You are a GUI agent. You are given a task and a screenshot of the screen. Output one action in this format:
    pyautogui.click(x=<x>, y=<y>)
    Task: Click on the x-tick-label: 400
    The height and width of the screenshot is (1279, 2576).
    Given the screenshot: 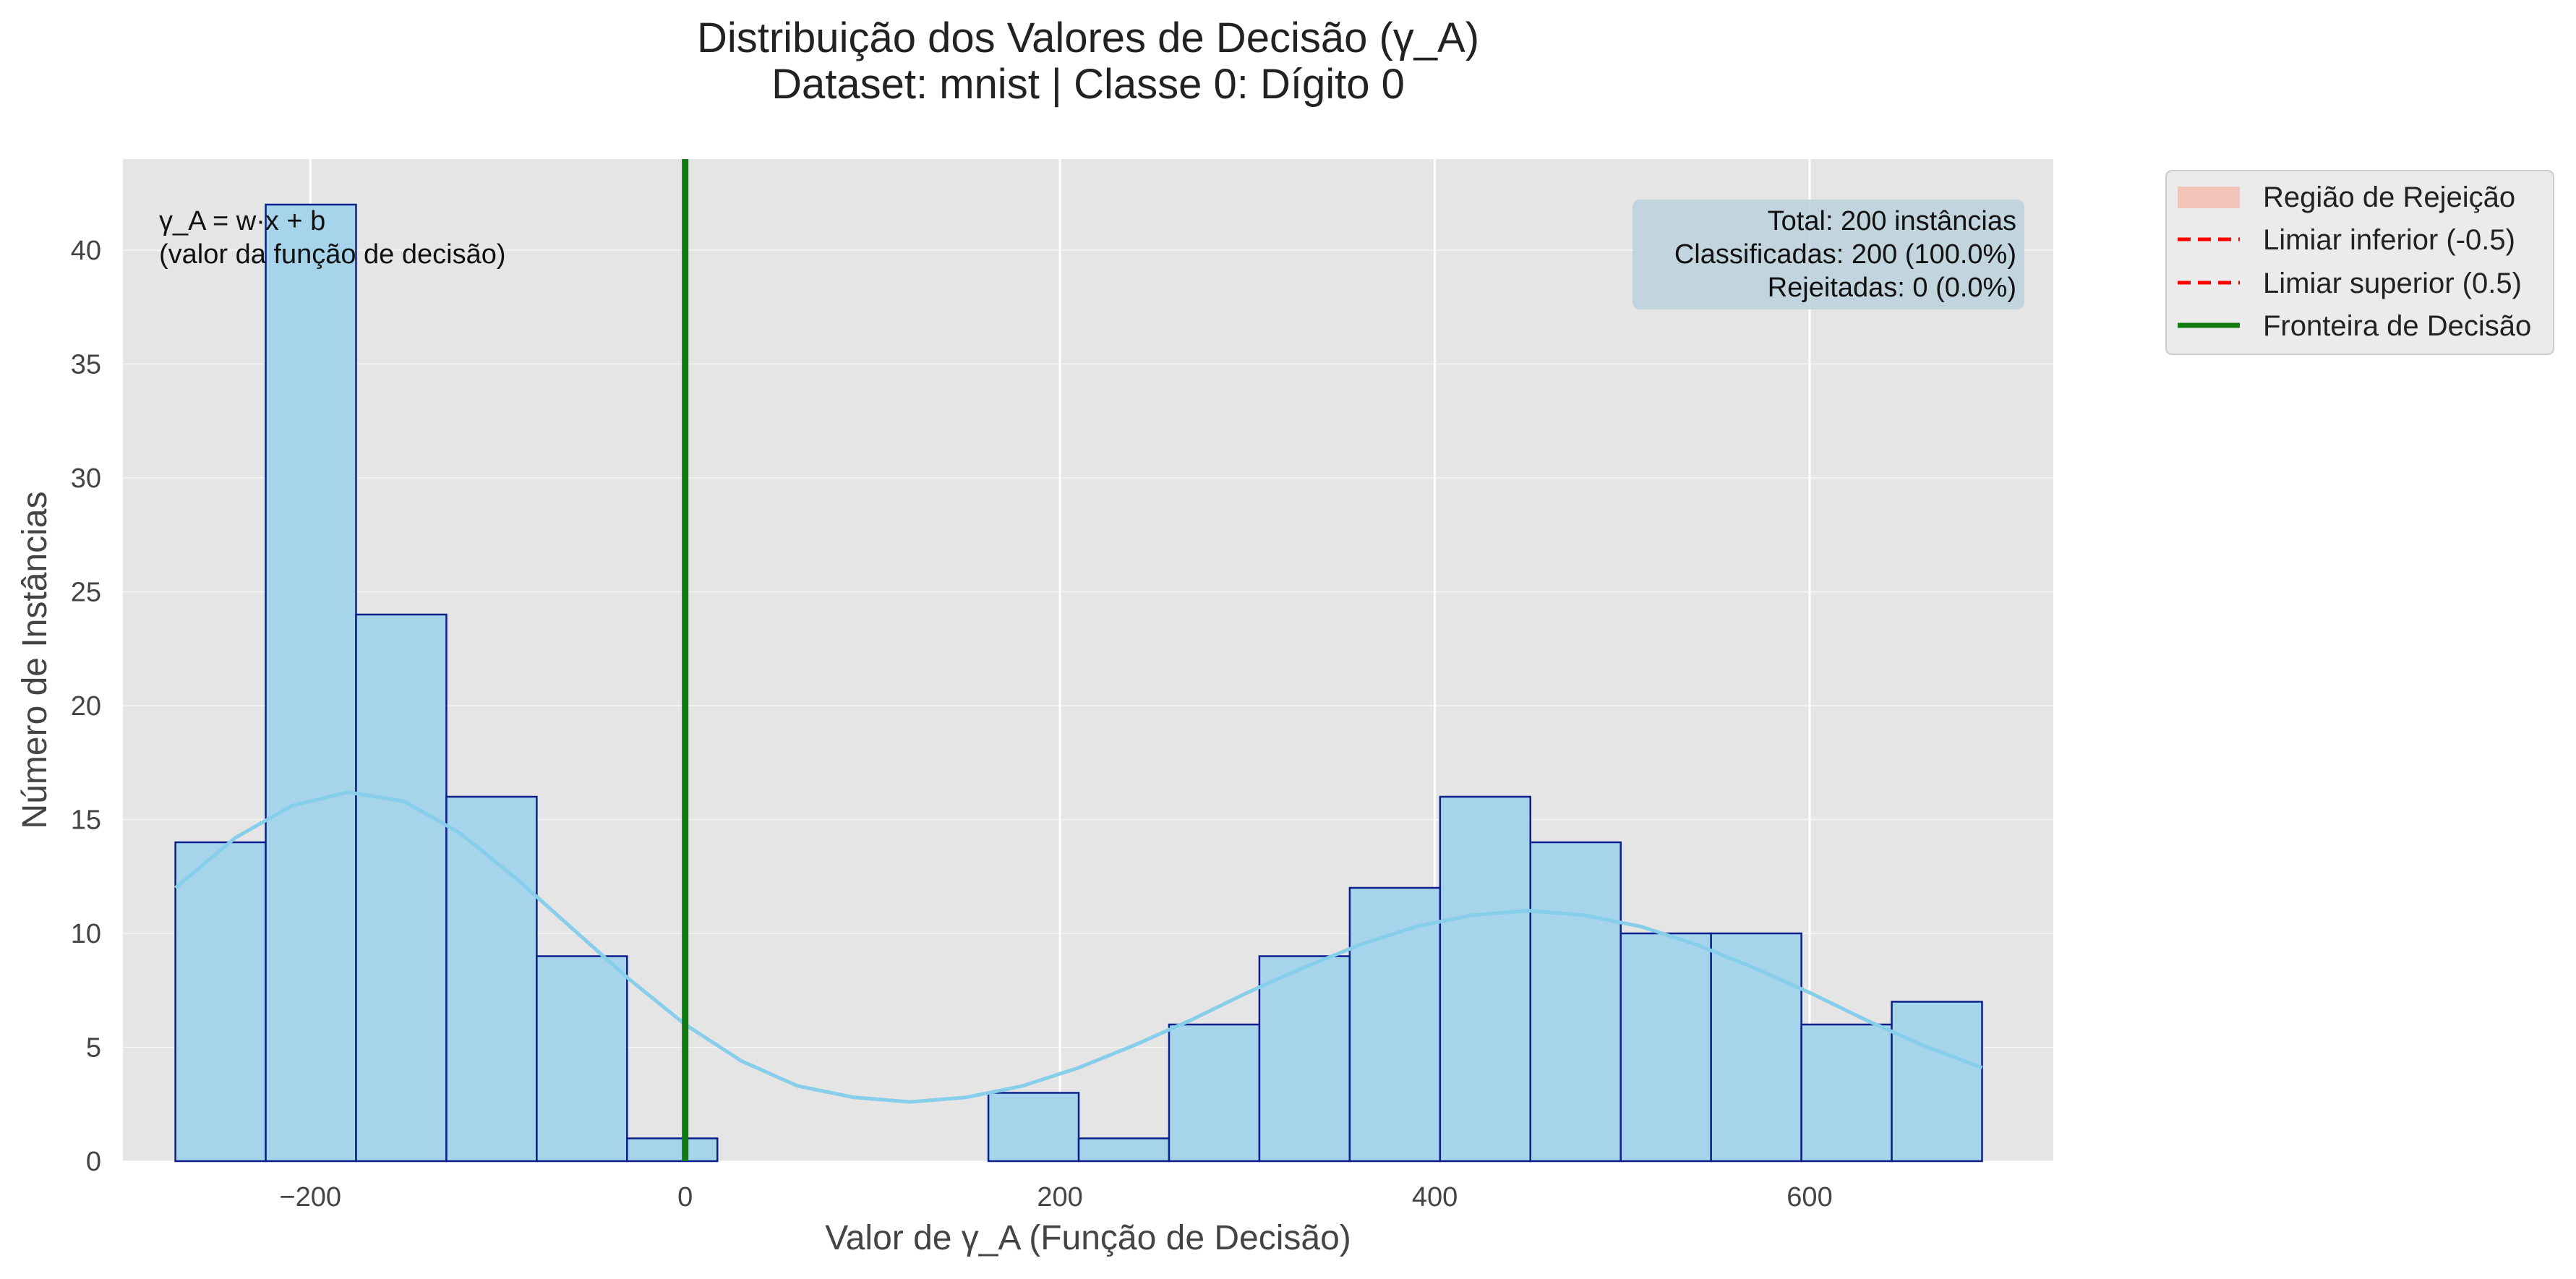 What is the action you would take?
    pyautogui.click(x=1435, y=1197)
    